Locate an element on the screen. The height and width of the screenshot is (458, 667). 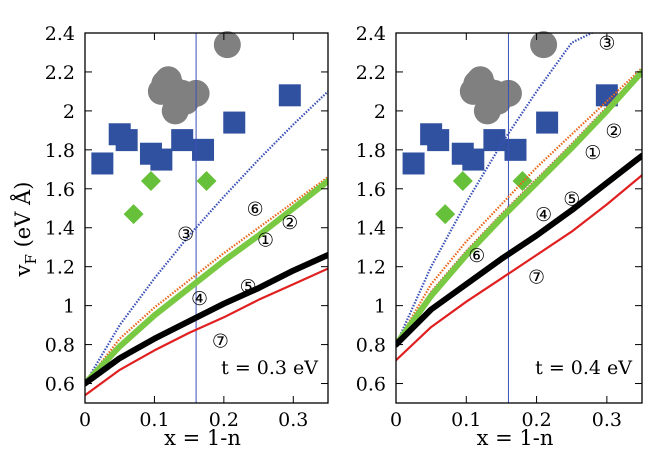
y-axis-label-sub: F is located at coordinates (31, 259).